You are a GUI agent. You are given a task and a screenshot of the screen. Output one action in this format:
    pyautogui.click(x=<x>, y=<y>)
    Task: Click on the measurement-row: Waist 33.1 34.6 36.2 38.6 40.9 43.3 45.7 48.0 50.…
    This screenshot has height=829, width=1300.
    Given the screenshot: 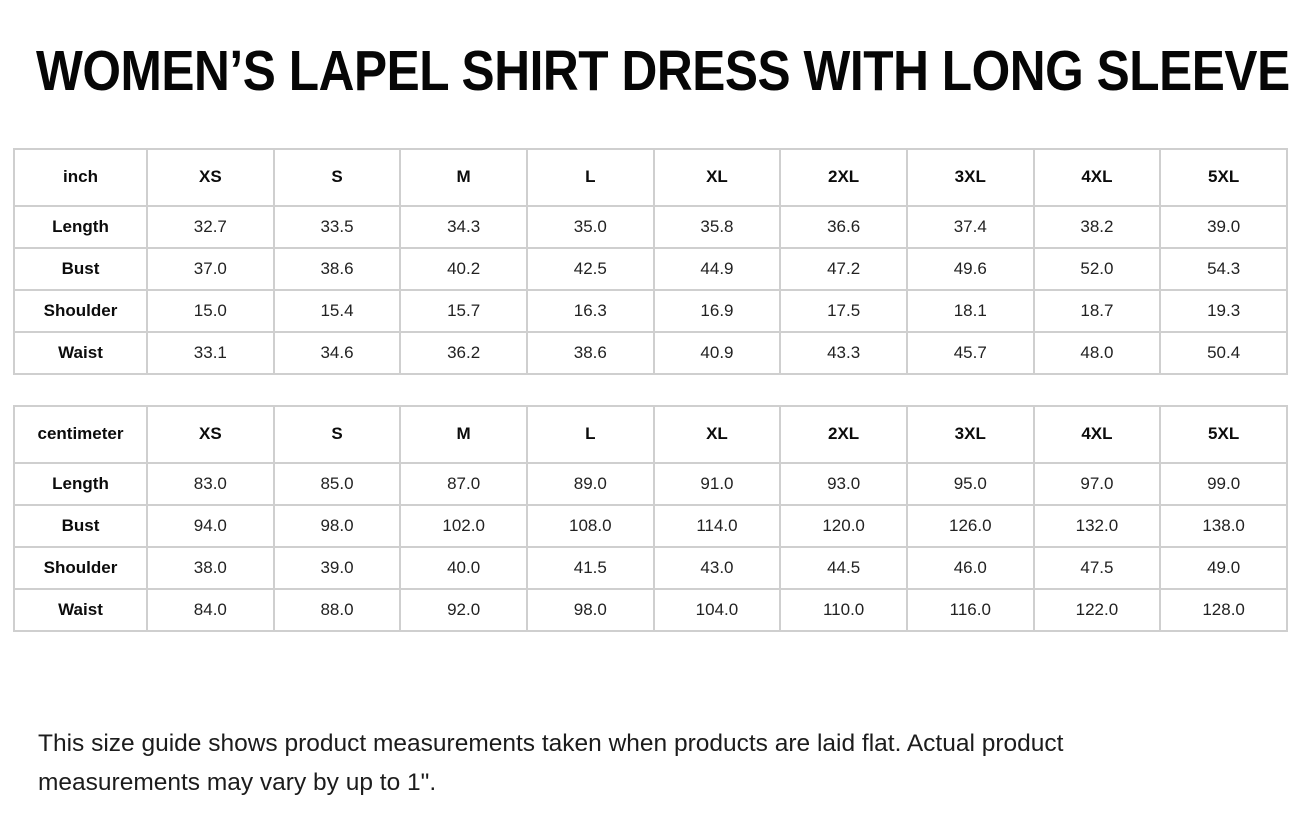 What is the action you would take?
    pyautogui.click(x=650, y=352)
    